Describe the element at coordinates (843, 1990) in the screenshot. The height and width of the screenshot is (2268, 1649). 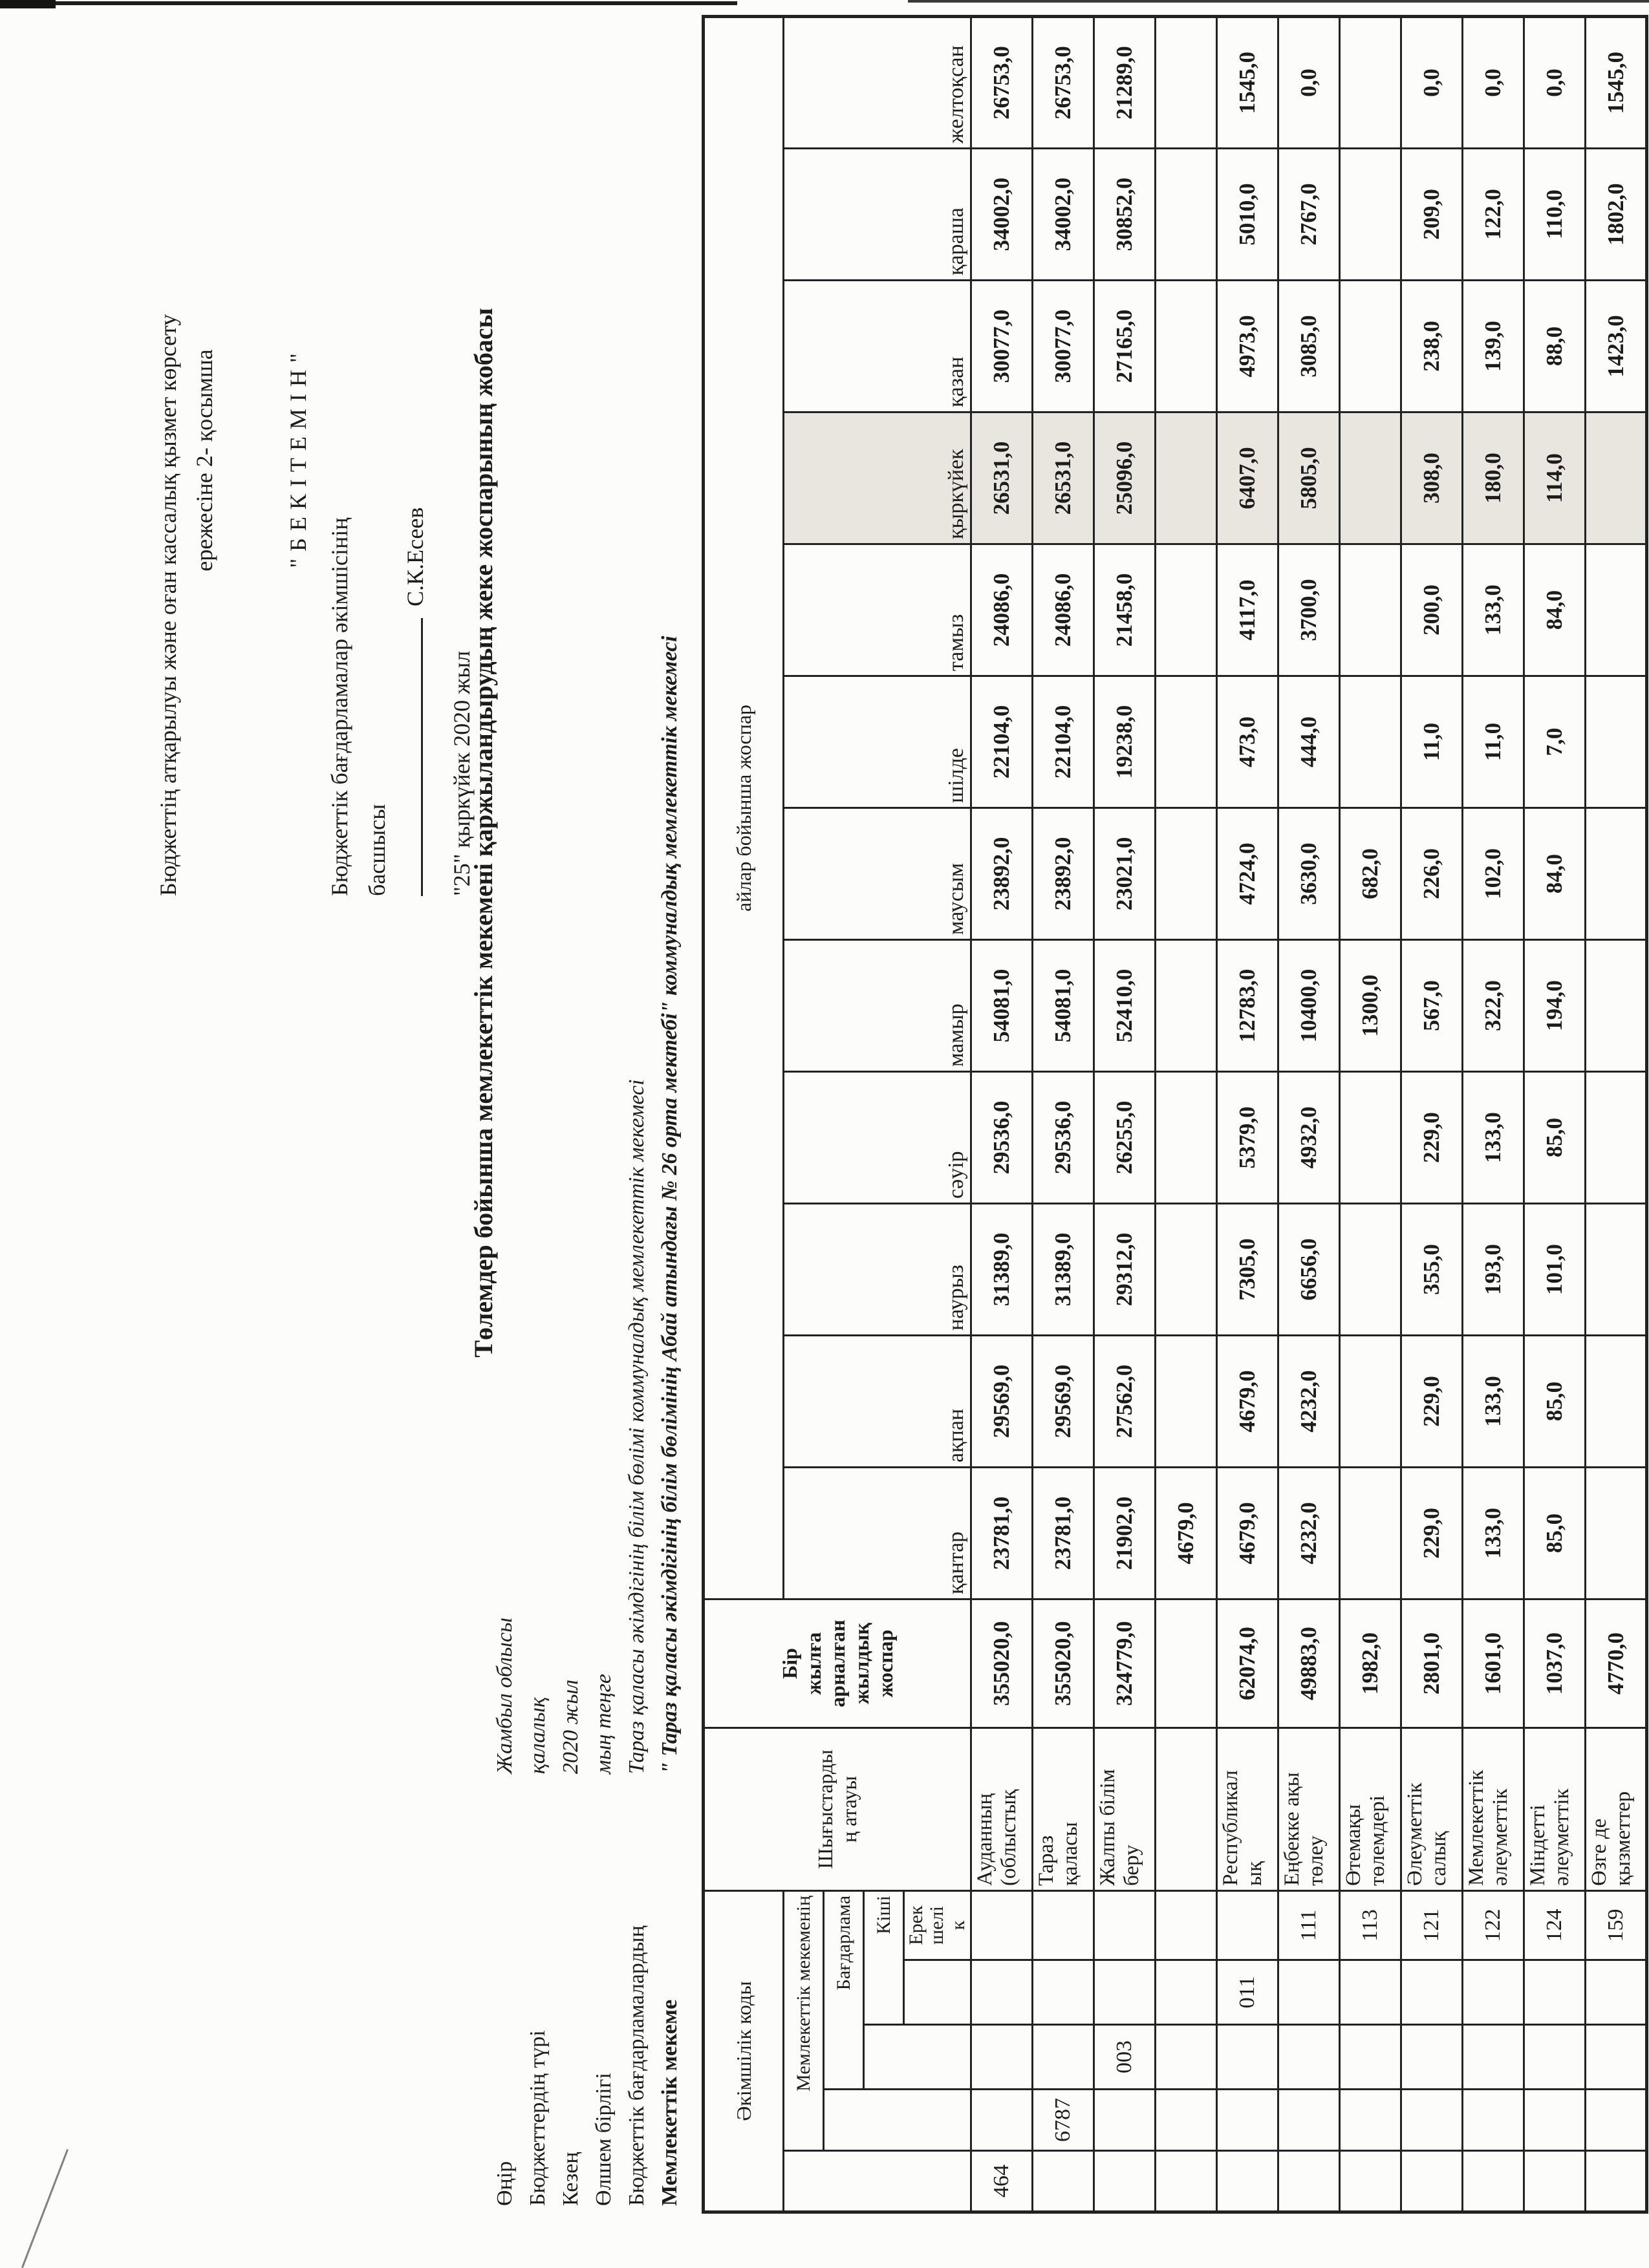
I see `program-code-header: Бағдарлама` at that location.